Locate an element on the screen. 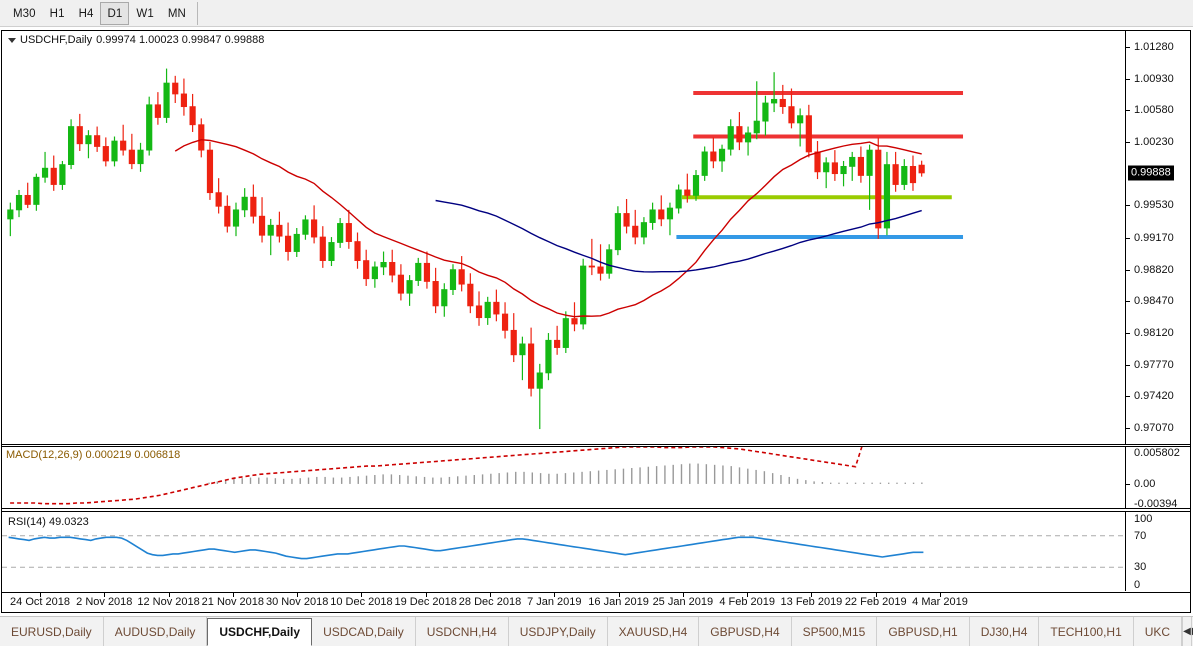 This screenshot has height=646, width=1193. rsi-pane-header: RSI(14) 49.0323 is located at coordinates (48, 522).